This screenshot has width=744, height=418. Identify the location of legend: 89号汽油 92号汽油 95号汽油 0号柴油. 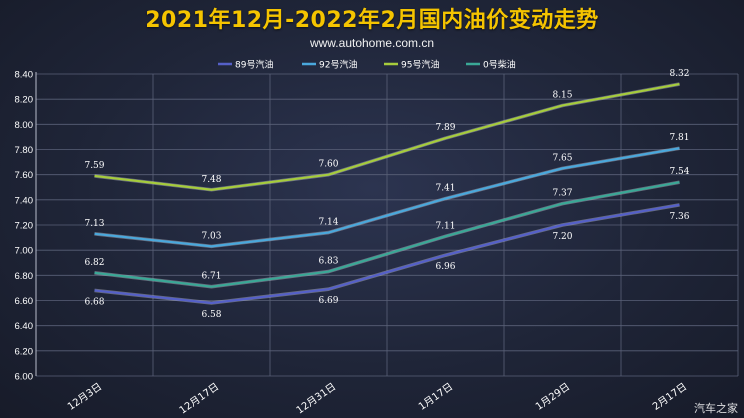
(367, 65).